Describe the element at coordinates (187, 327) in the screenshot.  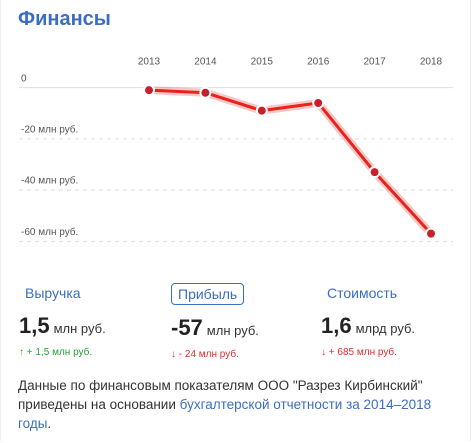
I see `stat-number: -57` at that location.